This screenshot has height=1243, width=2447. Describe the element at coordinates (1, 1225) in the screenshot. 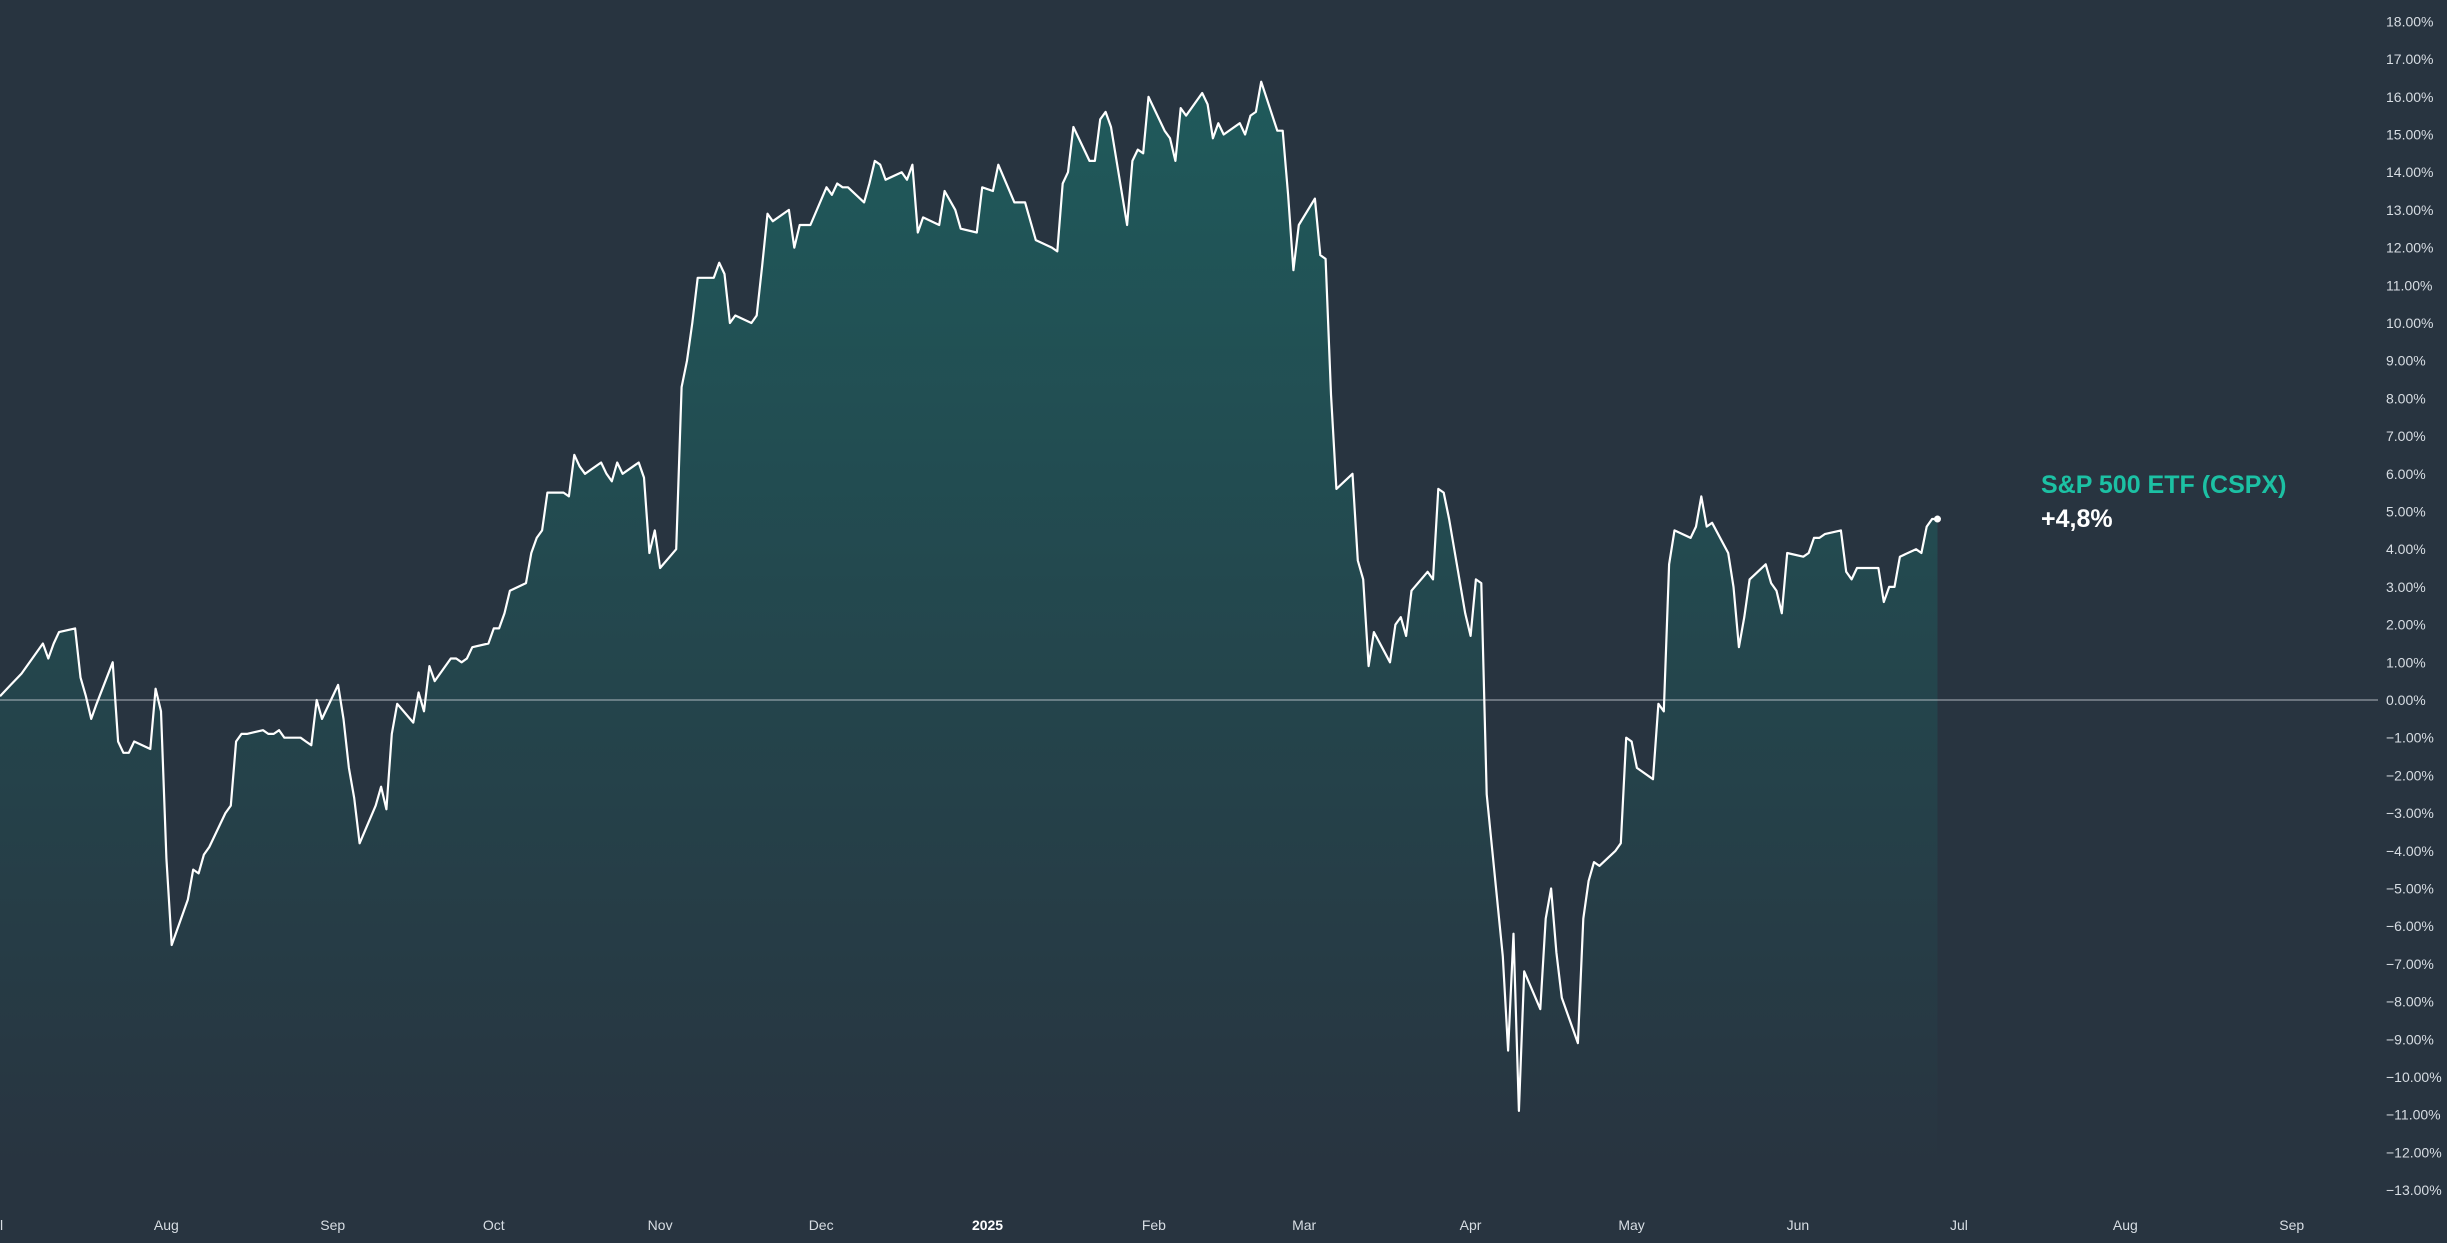

I see `x-tick-label: l` at that location.